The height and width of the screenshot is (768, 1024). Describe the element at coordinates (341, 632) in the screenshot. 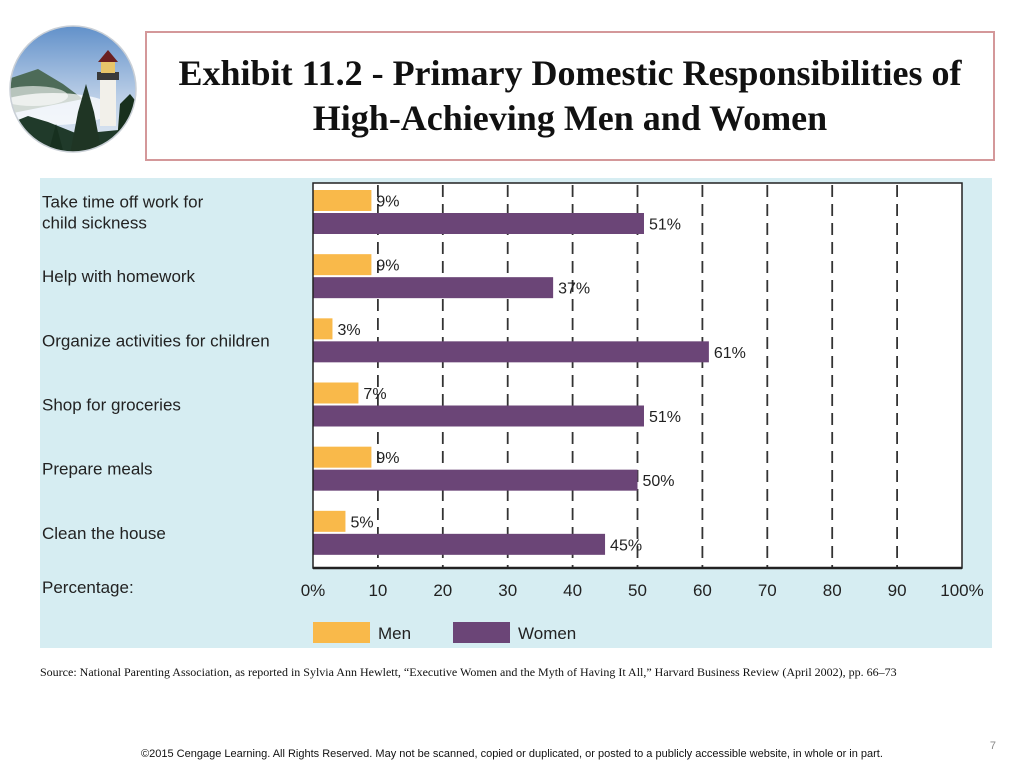

I see `legend-swatch-men` at that location.